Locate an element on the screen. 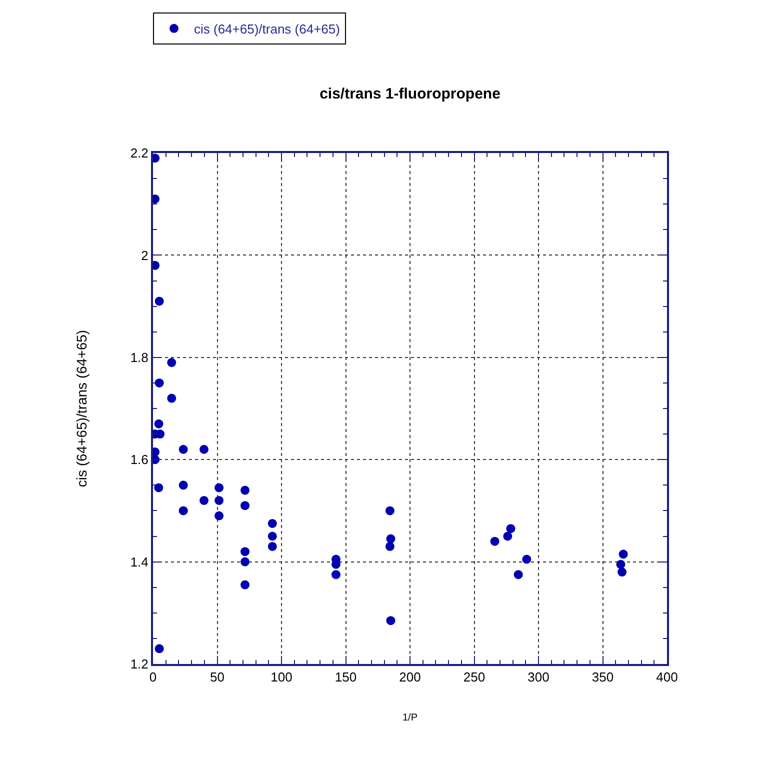  y-tick-label: 2.2 is located at coordinates (139, 153).